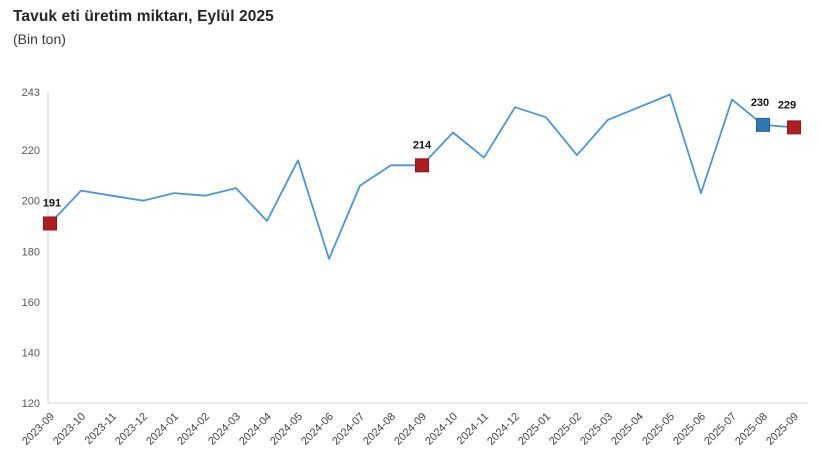  What do you see at coordinates (689, 429) in the screenshot?
I see `x-axis-tick-label: 2025-06` at bounding box center [689, 429].